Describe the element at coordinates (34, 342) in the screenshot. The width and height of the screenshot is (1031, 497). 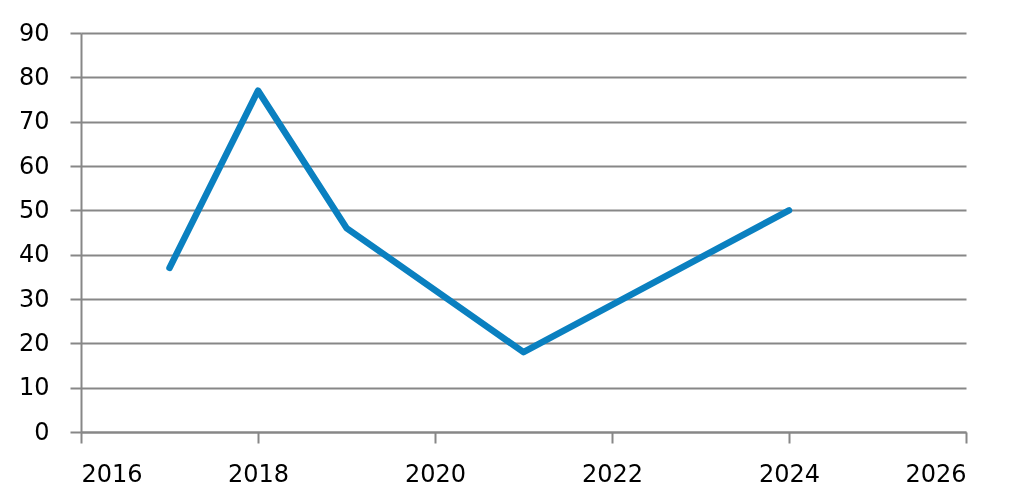
I see `y-tick-label: 20` at that location.